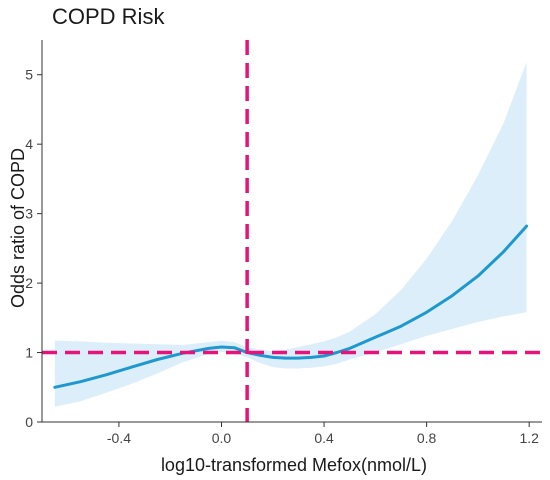  Describe the element at coordinates (108, 16) in the screenshot. I see `chart-title: COPD Risk` at that location.